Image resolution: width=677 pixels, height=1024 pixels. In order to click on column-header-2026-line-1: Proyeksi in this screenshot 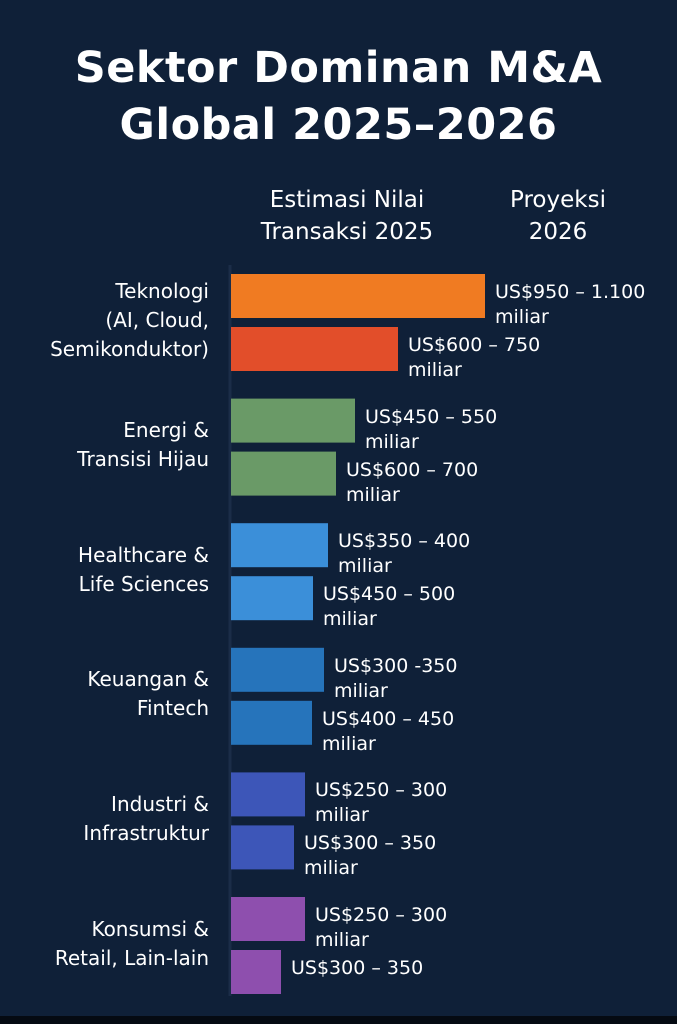, I will do `click(558, 200)`.